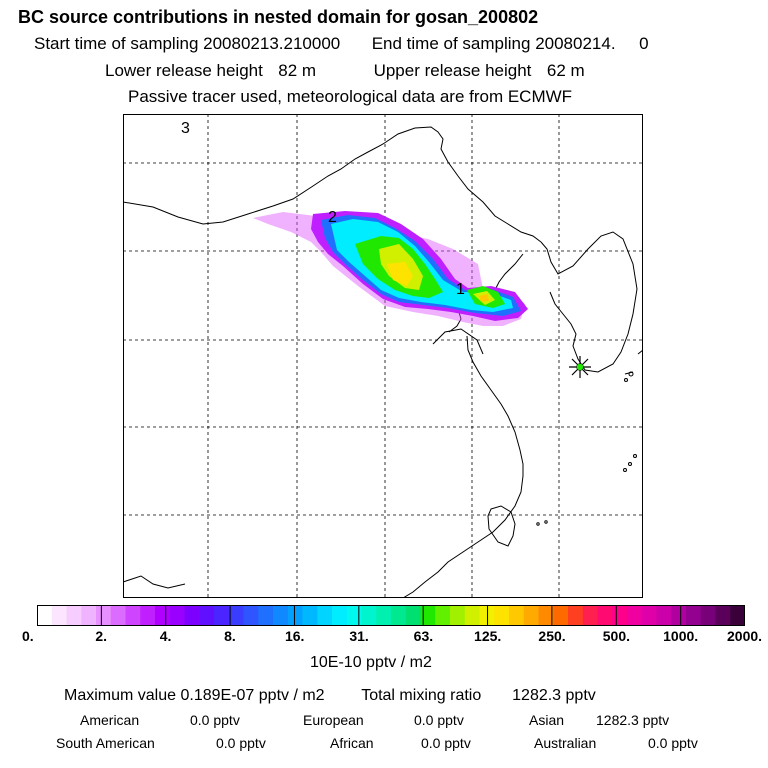 Image resolution: width=768 pixels, height=768 pixels. I want to click on colorbar-tick-label: 8., so click(230, 636).